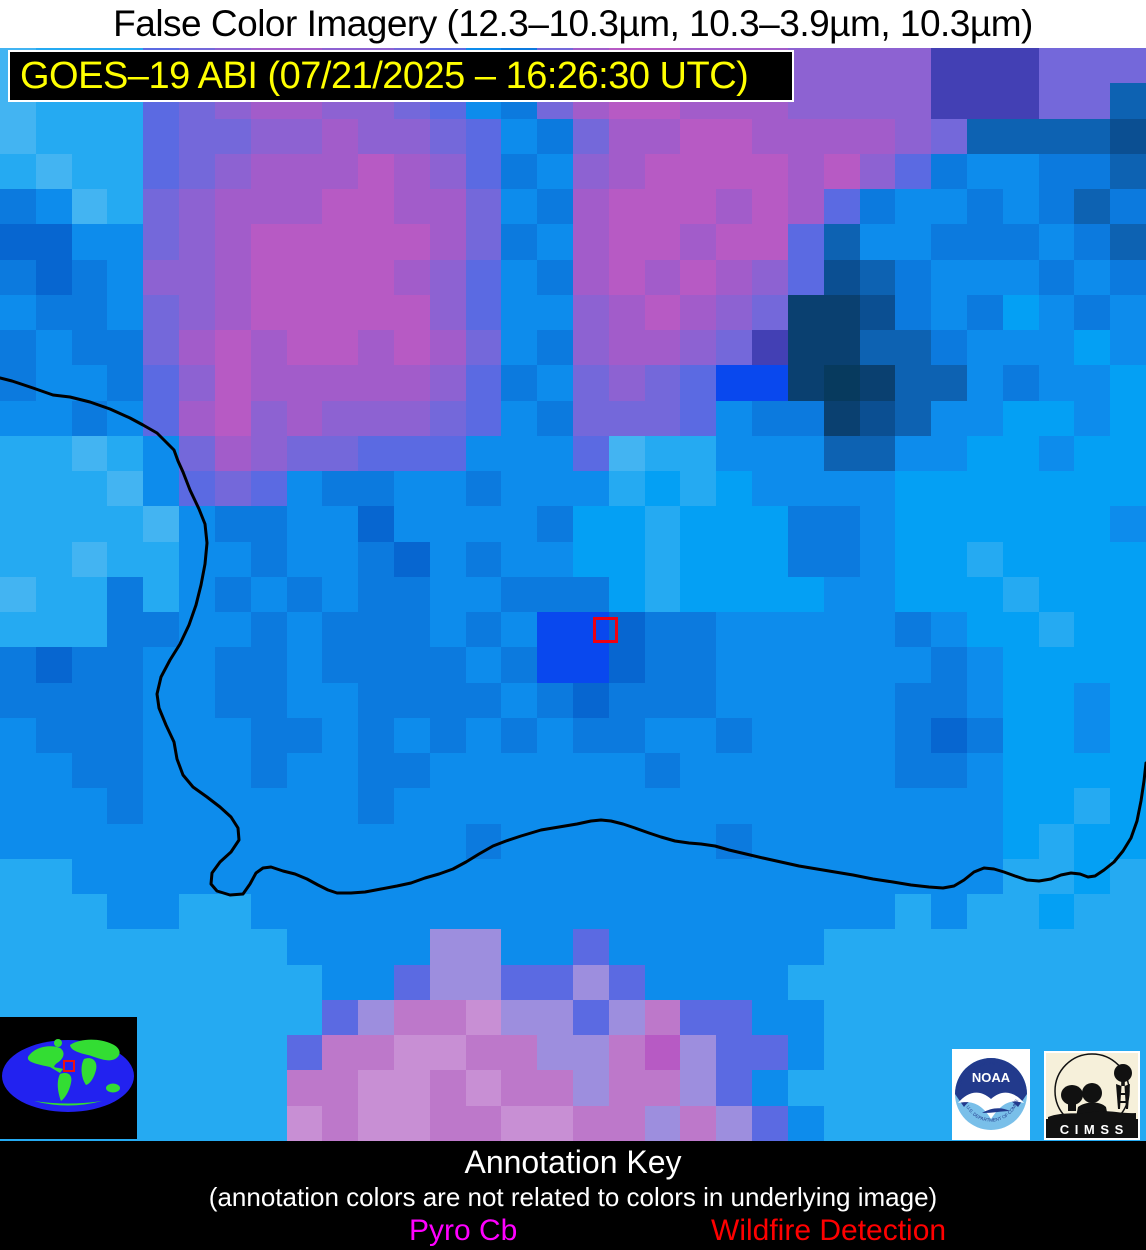 The width and height of the screenshot is (1146, 1250). Describe the element at coordinates (1092, 1092) in the screenshot. I see `cimss-silhouette` at that location.